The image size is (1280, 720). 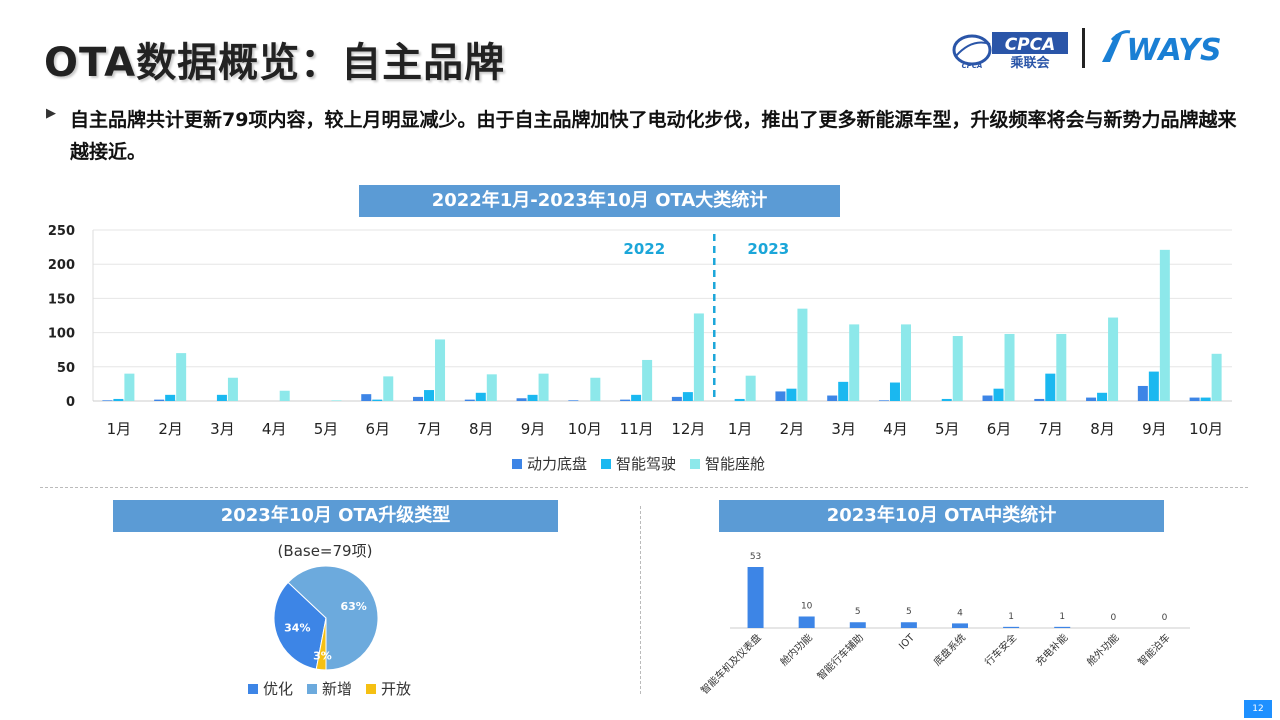 I want to click on year-label: 2023, so click(x=768, y=249).